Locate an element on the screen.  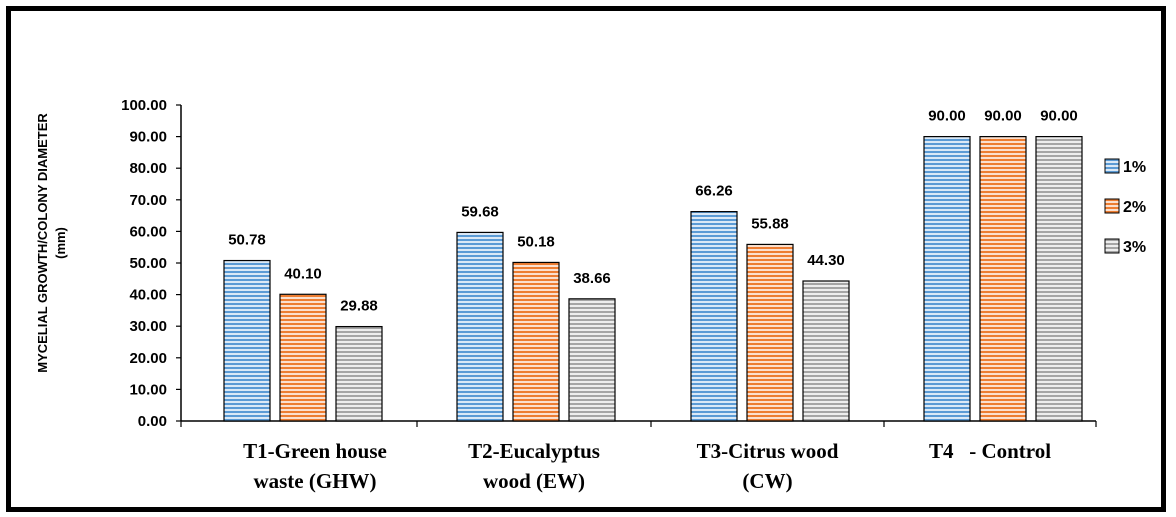
data-label: 40.10 is located at coordinates (303, 273).